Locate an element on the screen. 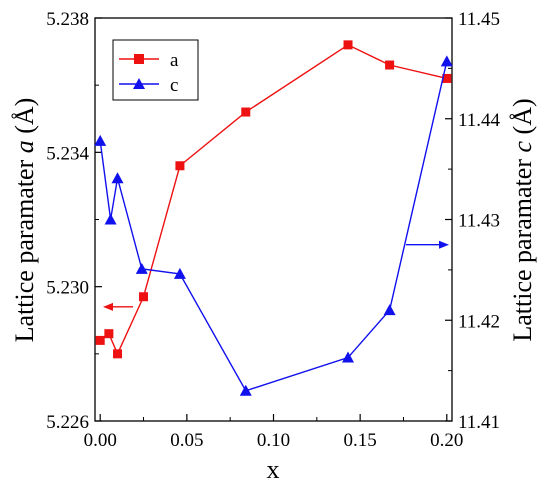  arrow-c-right-head is located at coordinates (444, 244).